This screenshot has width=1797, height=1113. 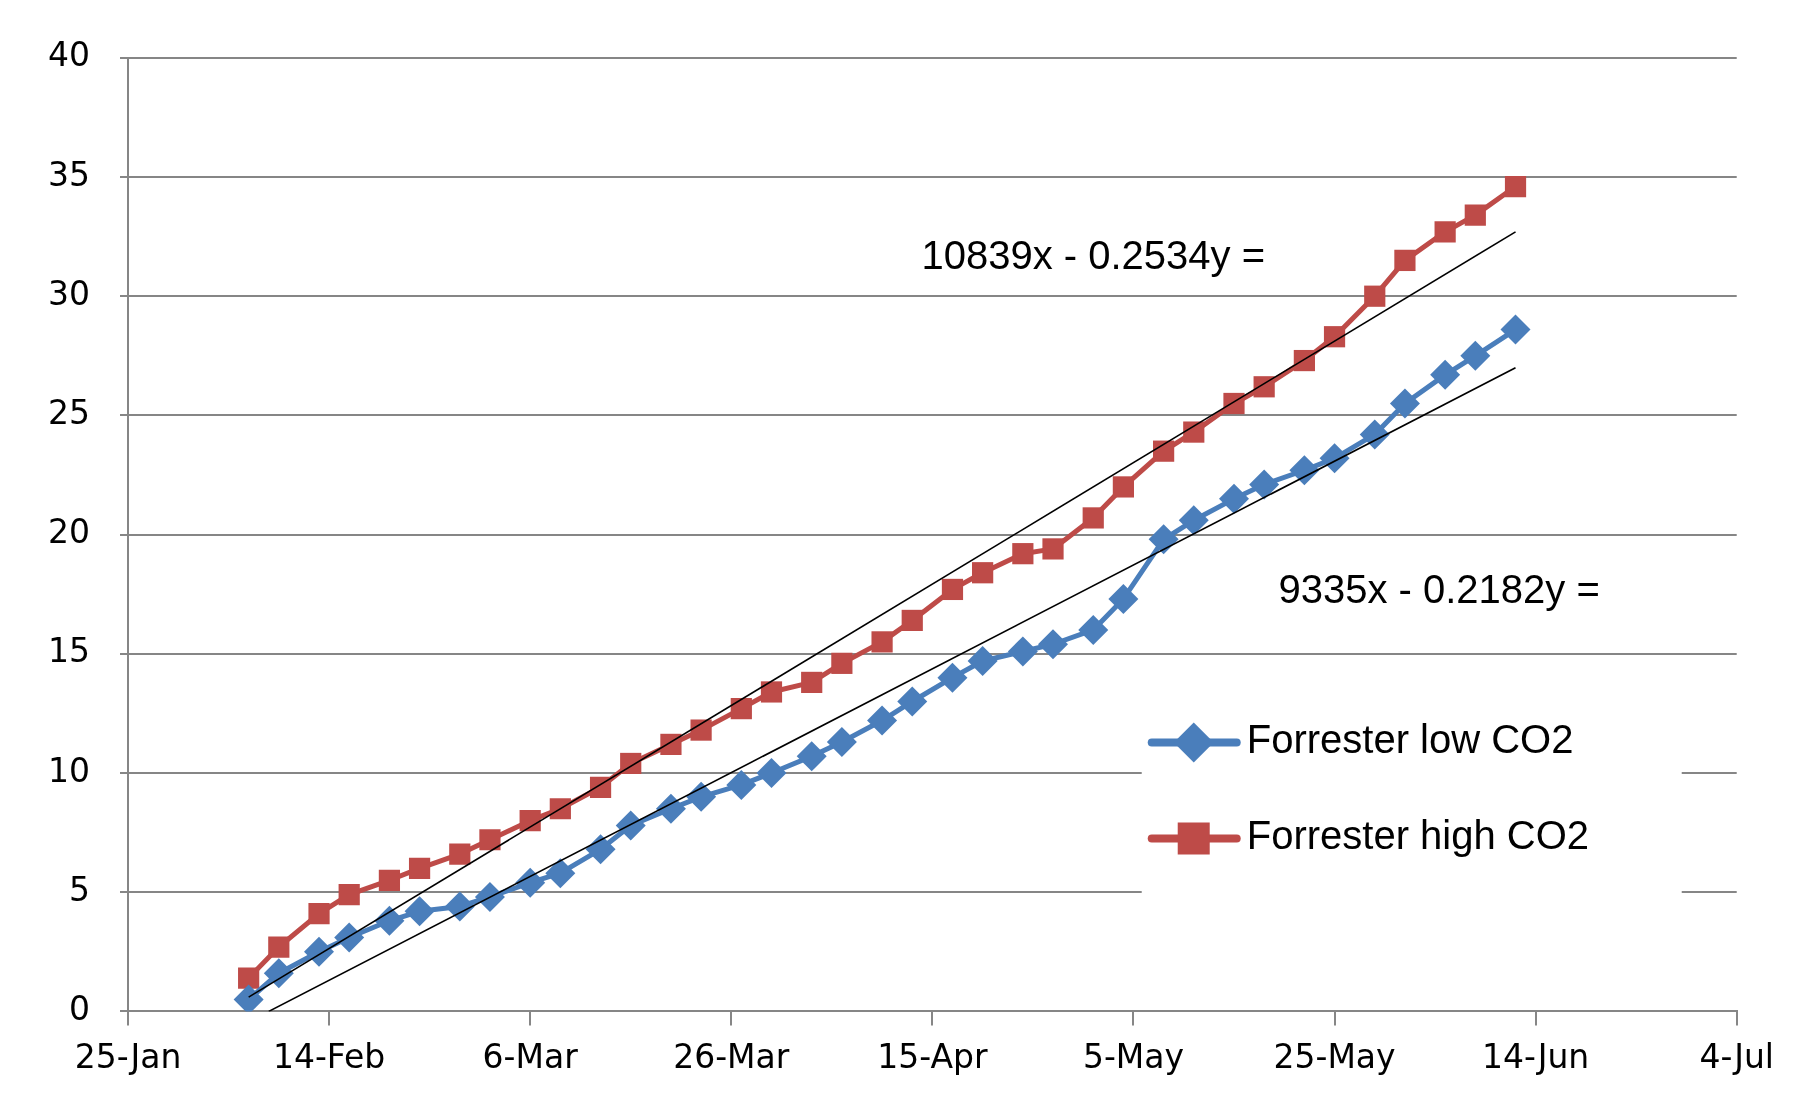 What do you see at coordinates (932, 1056) in the screenshot?
I see `x-tick-label: 15-Apr` at bounding box center [932, 1056].